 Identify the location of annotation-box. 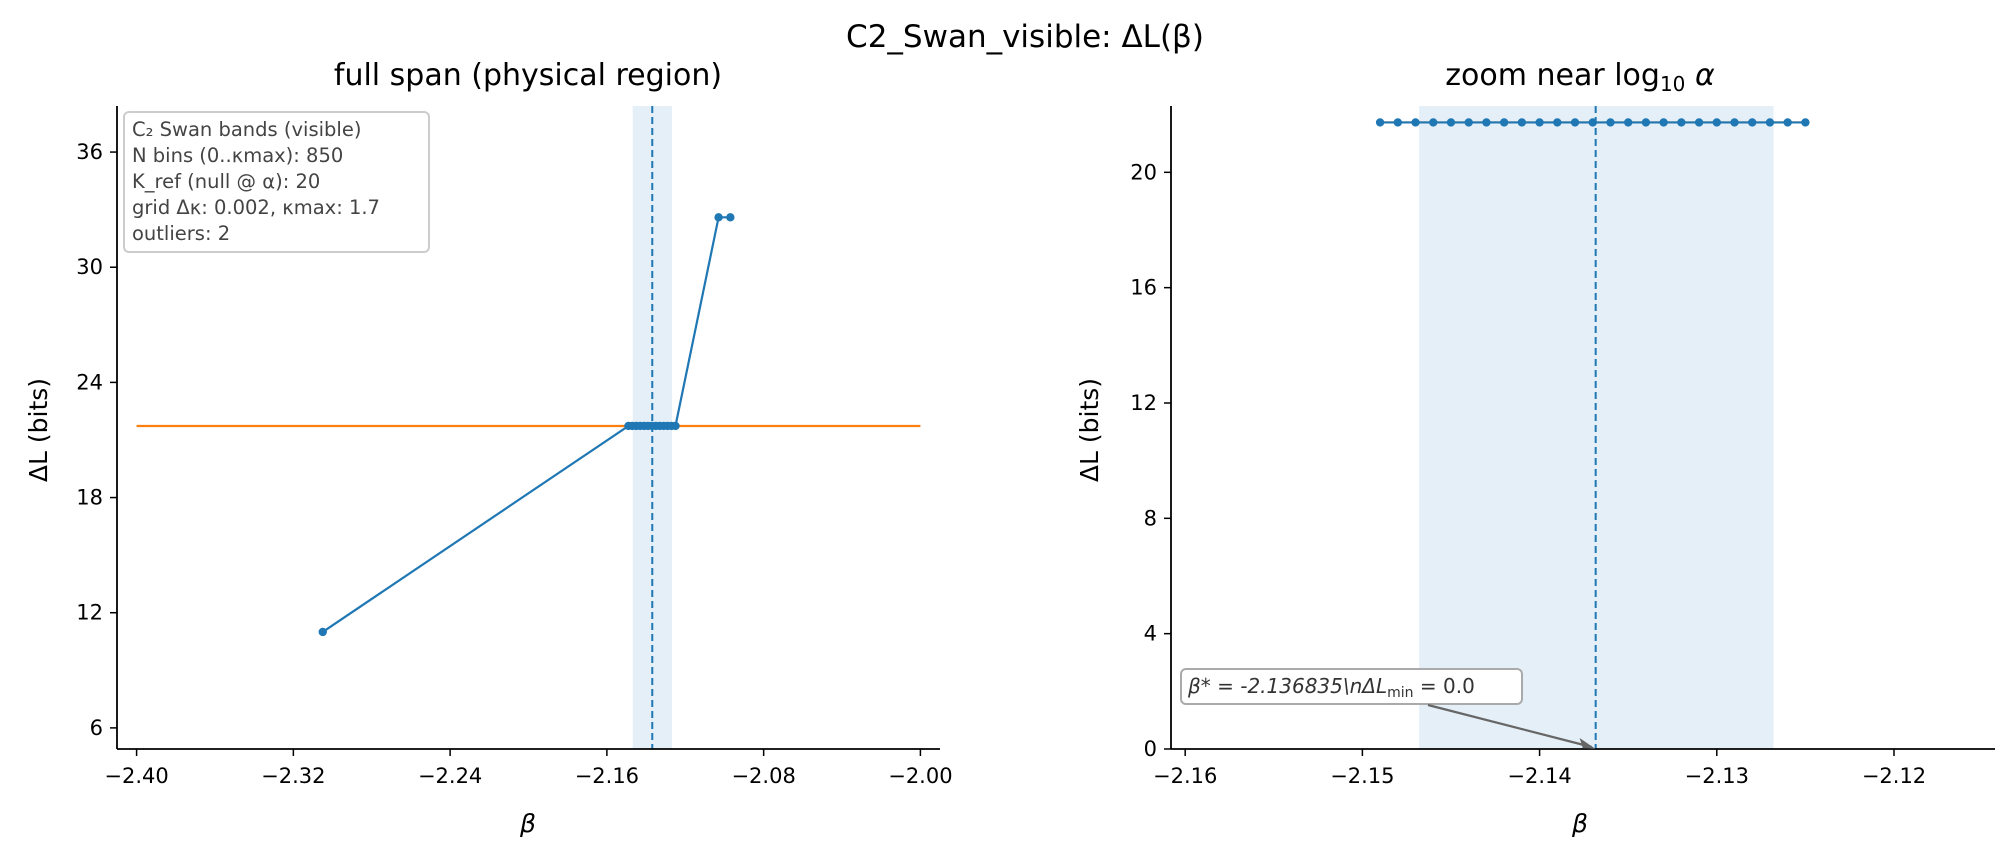
(1351, 686).